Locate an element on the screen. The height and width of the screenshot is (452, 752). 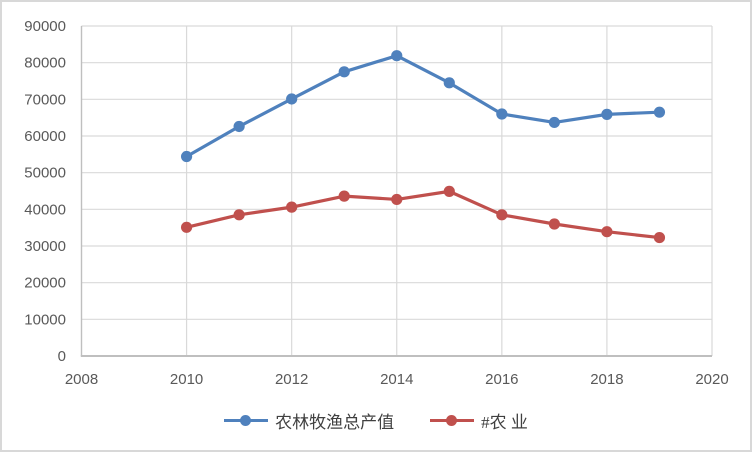
x-axis-tick-label: 2018 is located at coordinates (606, 379).